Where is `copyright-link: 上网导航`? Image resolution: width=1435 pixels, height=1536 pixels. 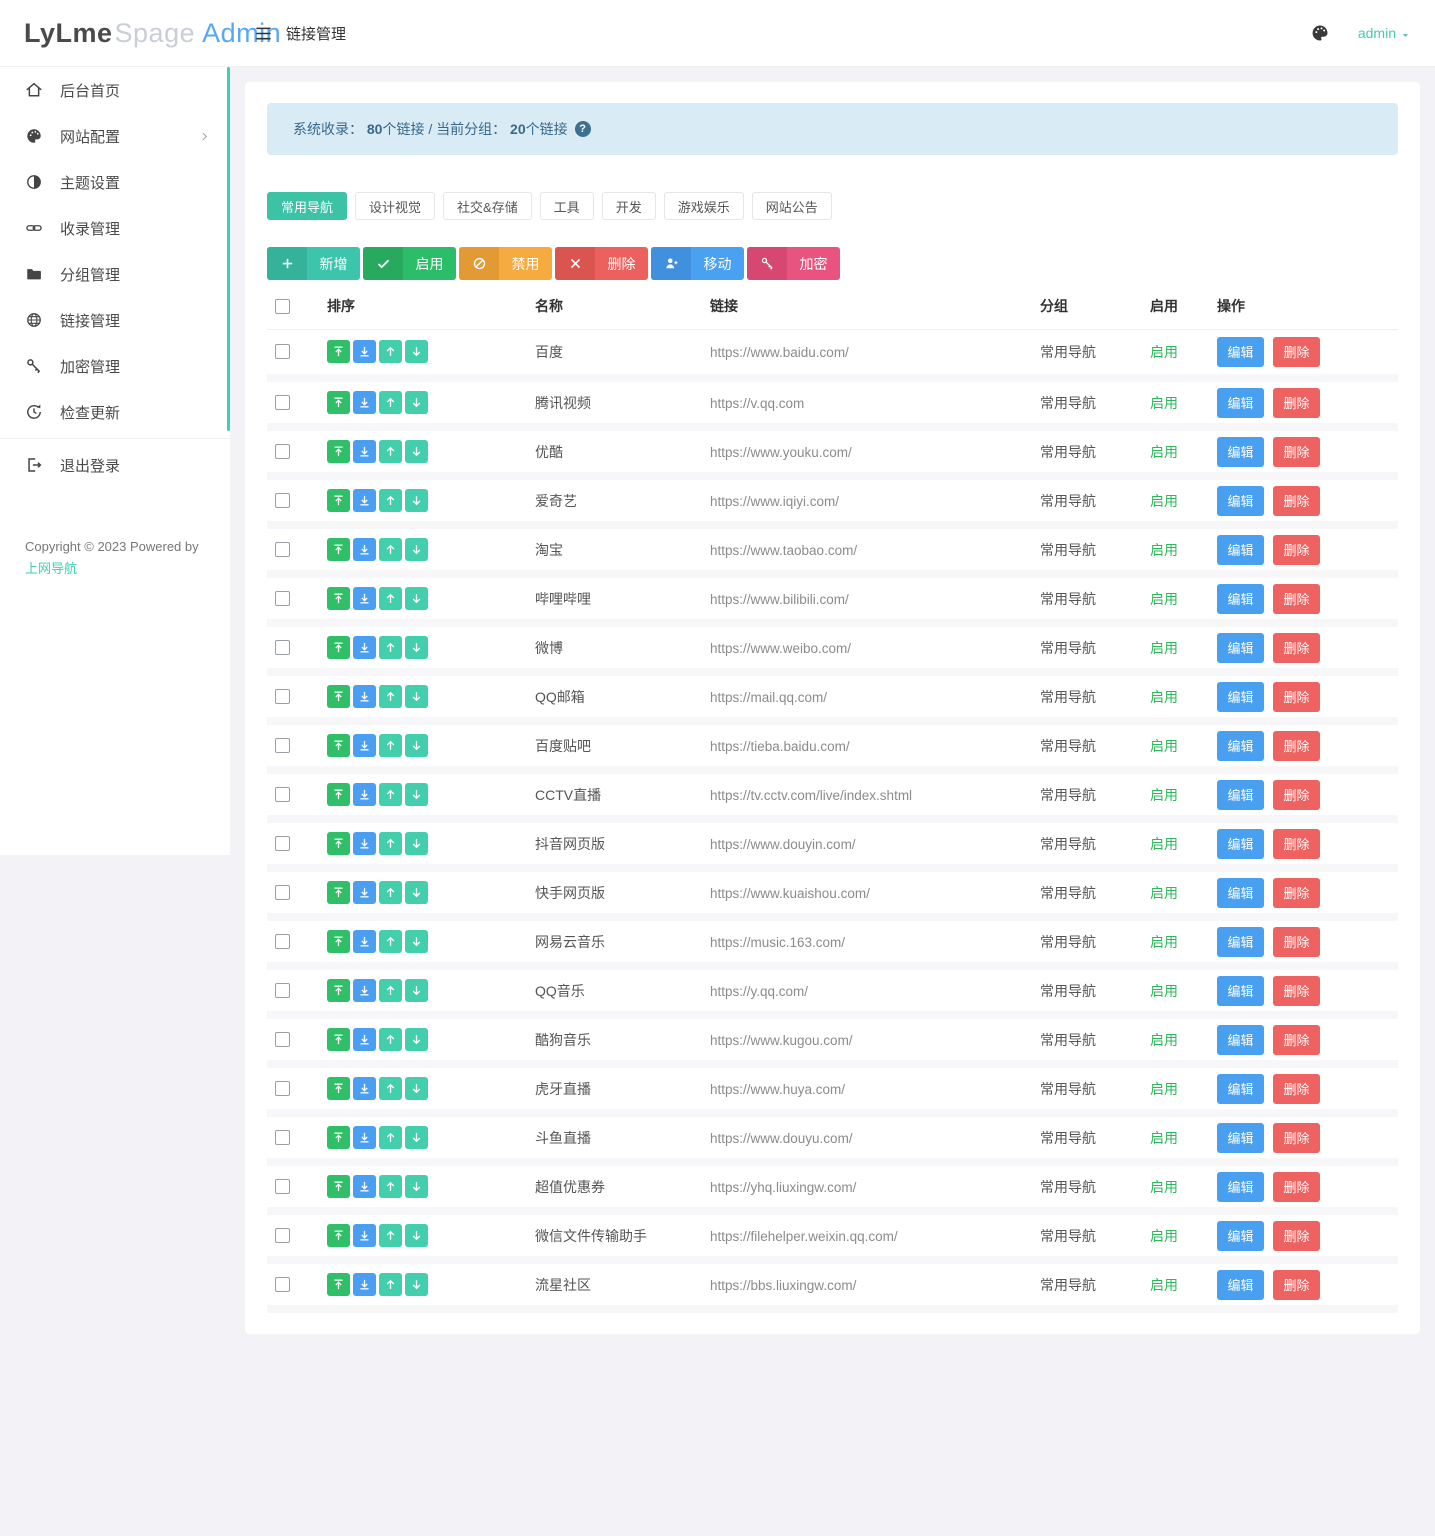 copyright-link: 上网导航 is located at coordinates (51, 569).